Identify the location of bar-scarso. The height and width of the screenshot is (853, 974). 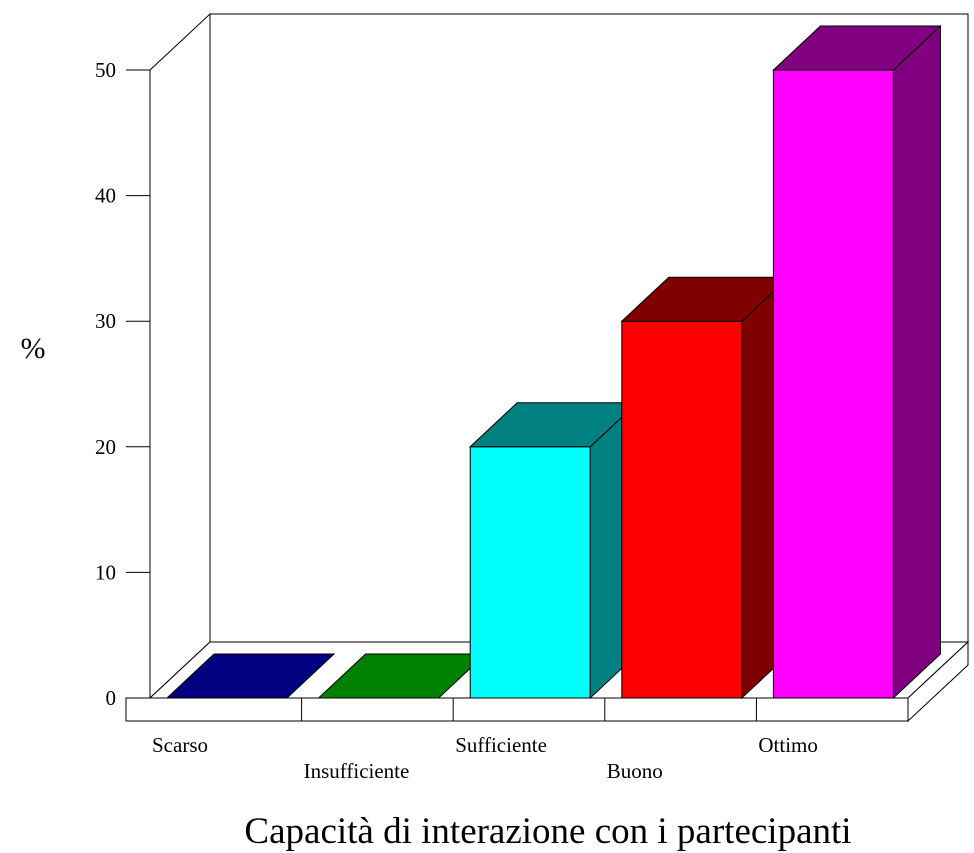
(250, 676).